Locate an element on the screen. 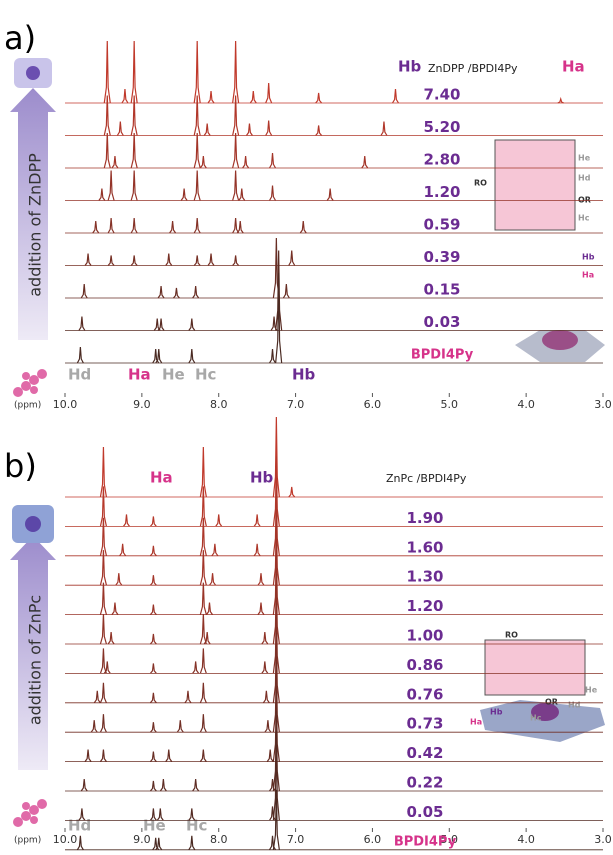 Image resolution: width=613 pixels, height=855 pixels. peak-label: Ha is located at coordinates (139, 375).